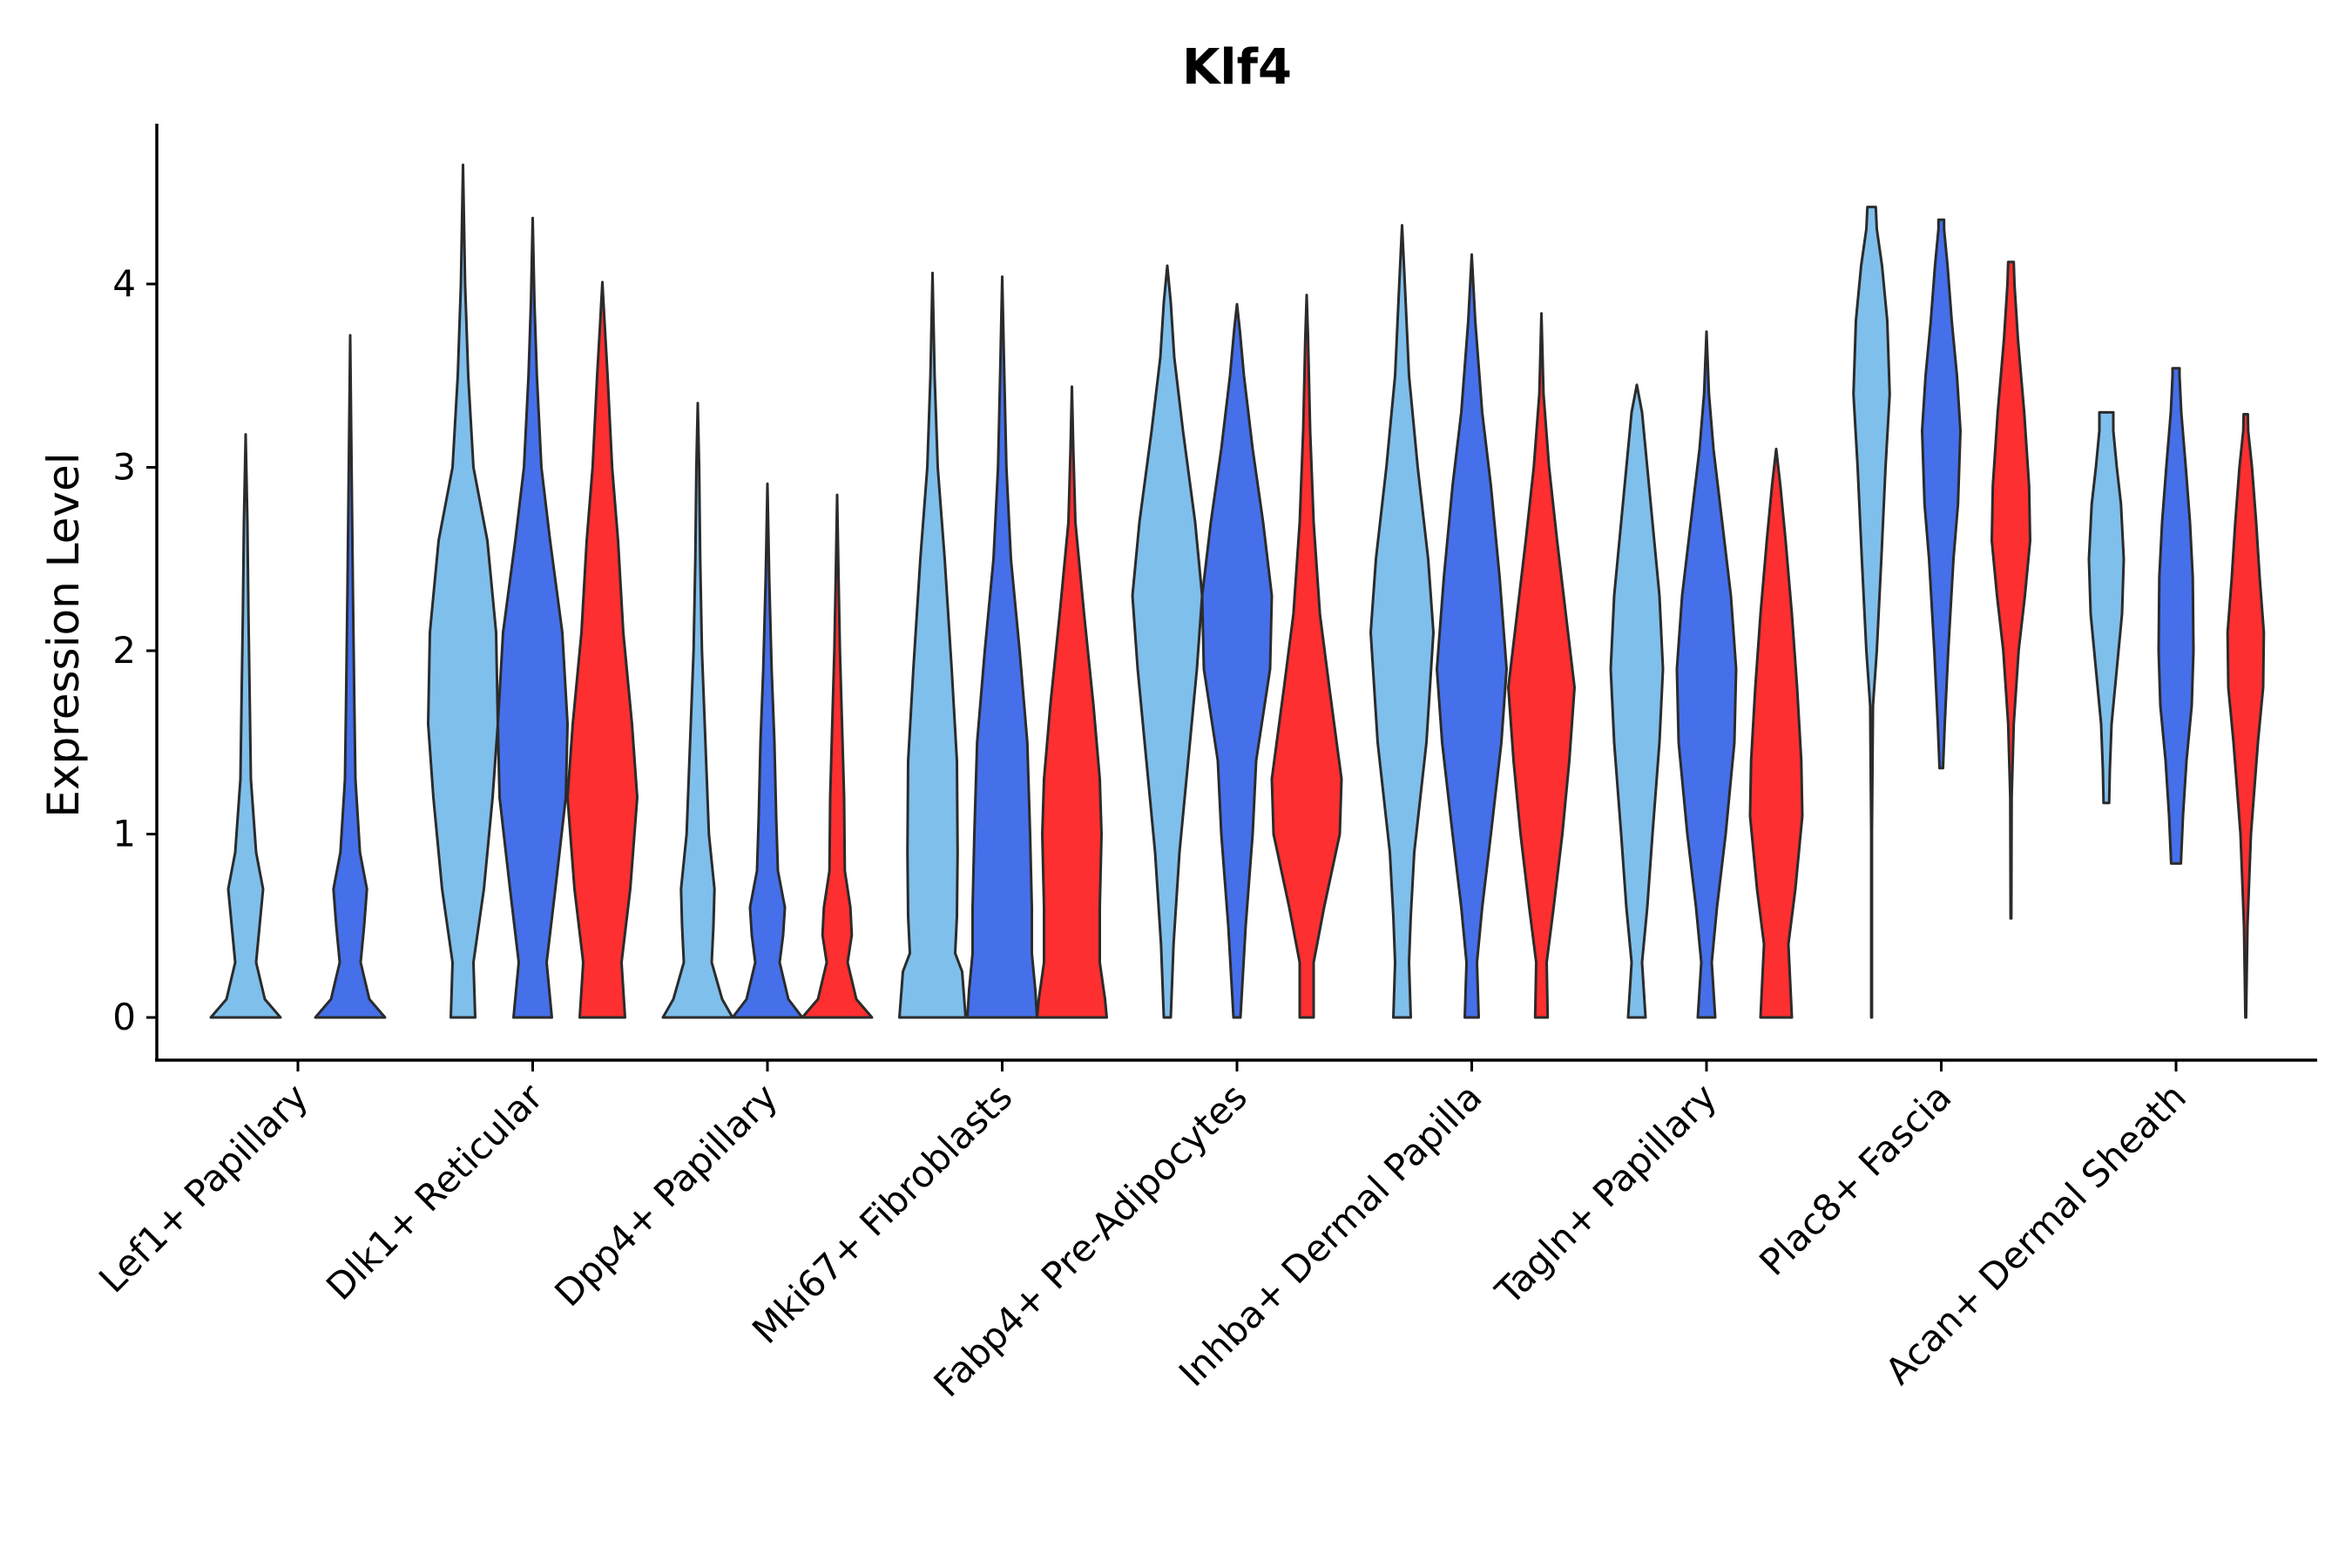 This screenshot has height=1568, width=2352. What do you see at coordinates (124, 650) in the screenshot?
I see `y-tick-label: 2` at bounding box center [124, 650].